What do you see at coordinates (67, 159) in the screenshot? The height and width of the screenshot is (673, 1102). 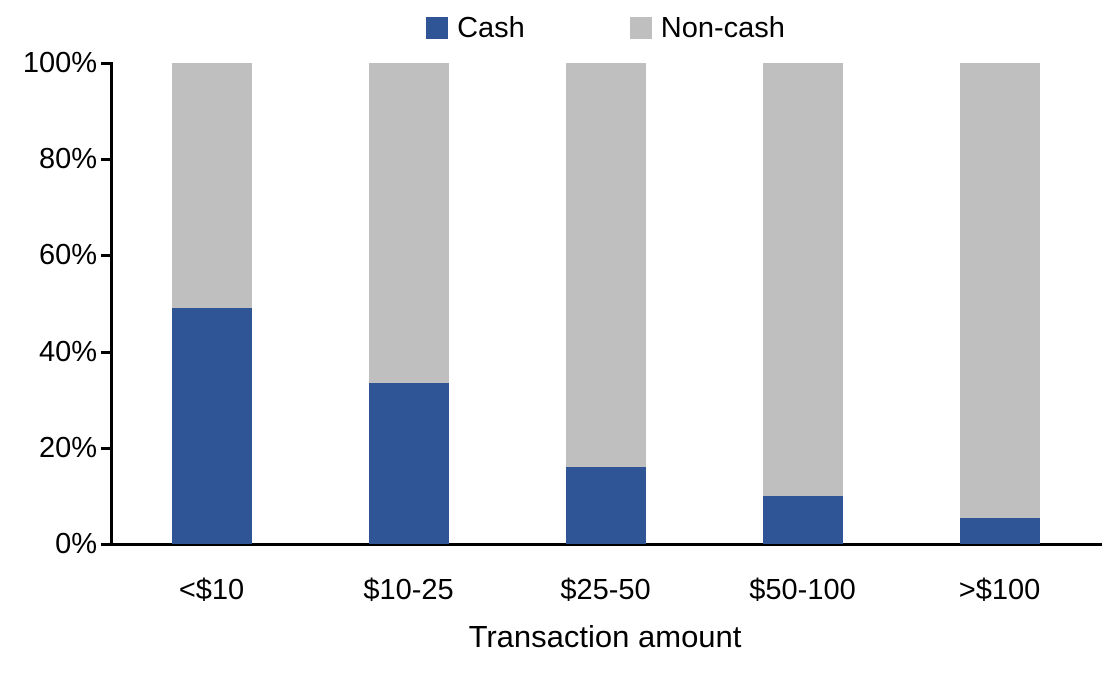 I see `y-axis-tick-label: 80%` at bounding box center [67, 159].